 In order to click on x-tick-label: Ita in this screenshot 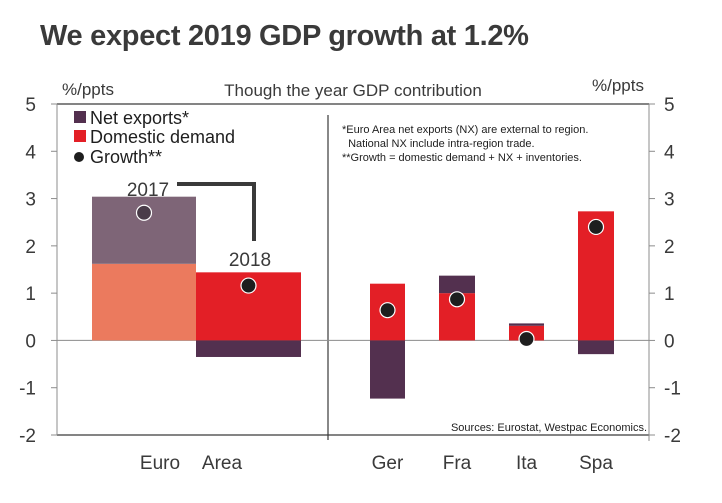, I will do `click(527, 463)`.